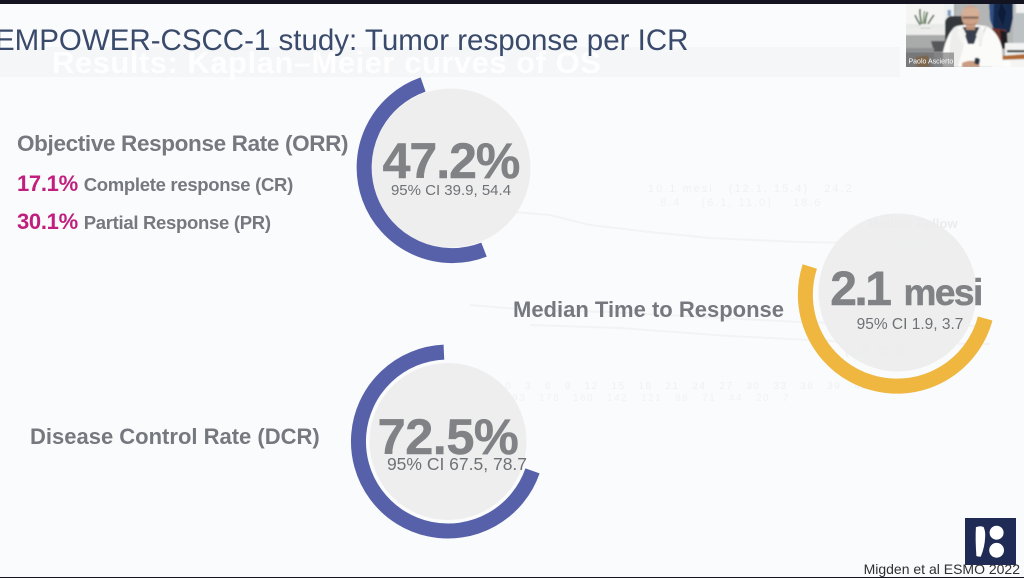 The height and width of the screenshot is (578, 1024). Describe the element at coordinates (931, 62) in the screenshot. I see `svg-text: Paolo Ascierto` at that location.